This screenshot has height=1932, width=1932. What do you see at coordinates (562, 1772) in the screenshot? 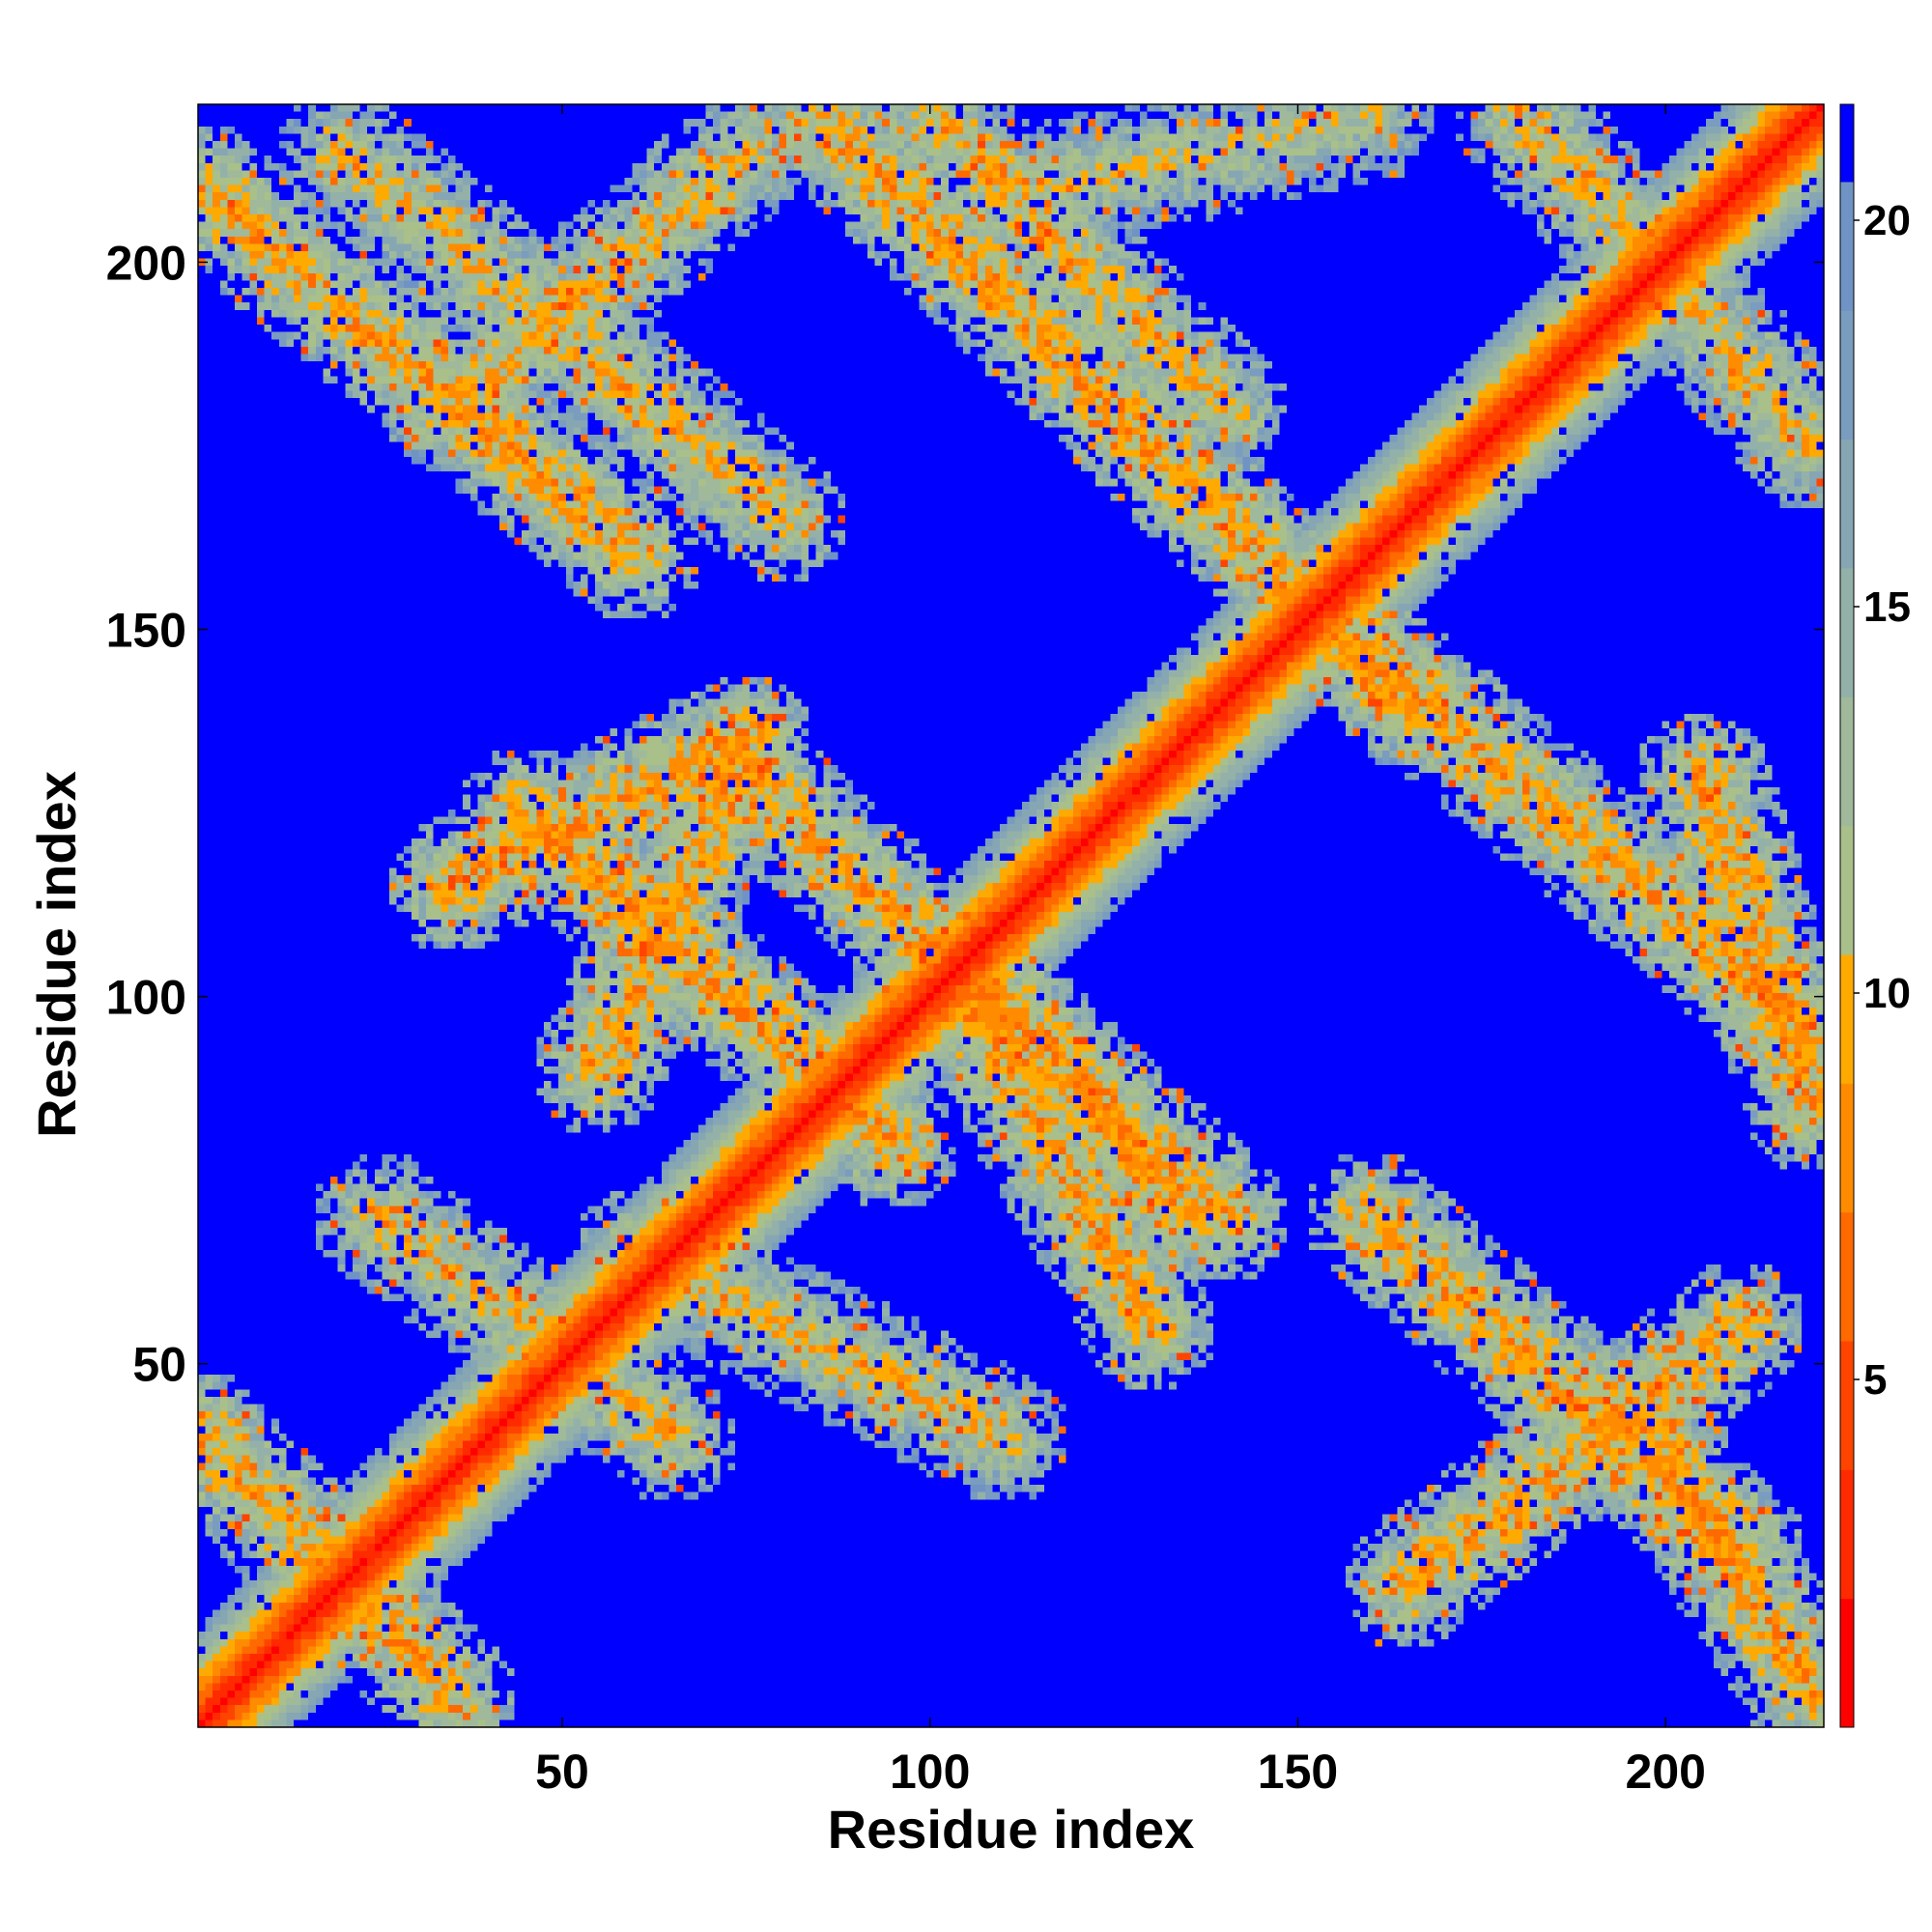
I see `x-tick-label: 50` at bounding box center [562, 1772].